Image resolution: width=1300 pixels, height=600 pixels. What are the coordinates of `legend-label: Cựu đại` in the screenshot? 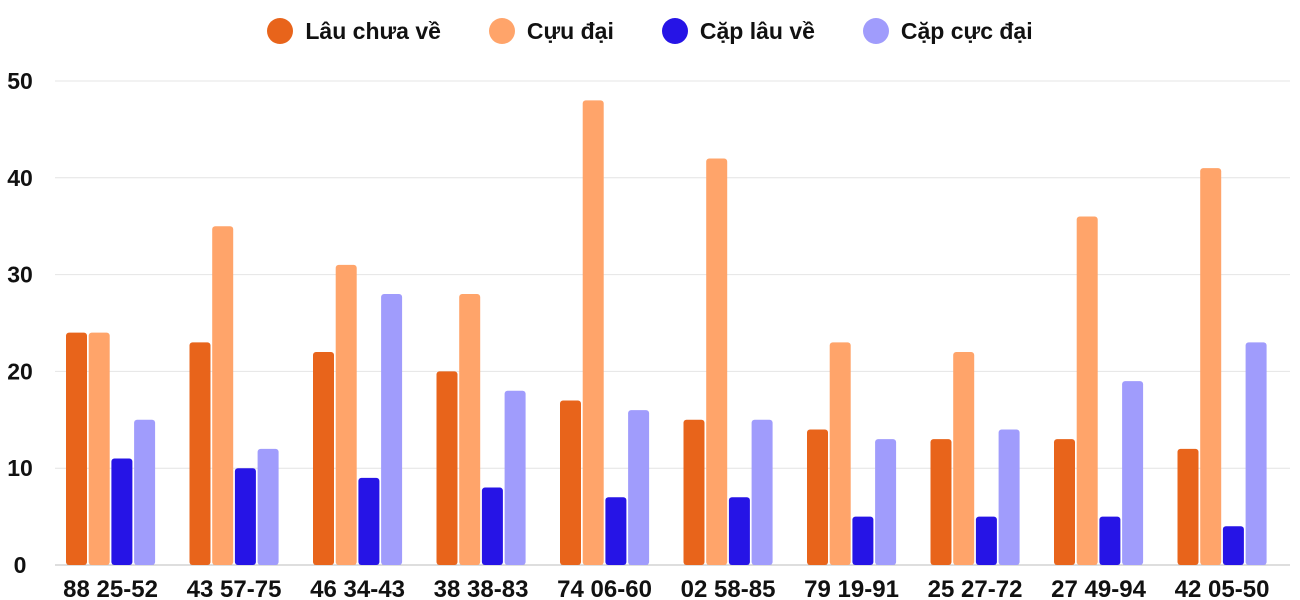 It's located at (570, 30).